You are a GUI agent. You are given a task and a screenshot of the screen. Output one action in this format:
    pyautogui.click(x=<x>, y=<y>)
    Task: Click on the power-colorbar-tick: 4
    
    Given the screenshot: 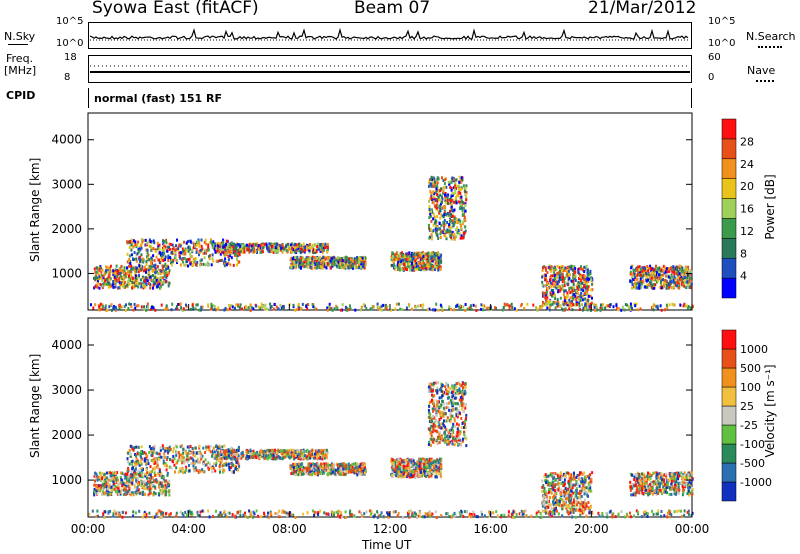 What is the action you would take?
    pyautogui.click(x=743, y=276)
    